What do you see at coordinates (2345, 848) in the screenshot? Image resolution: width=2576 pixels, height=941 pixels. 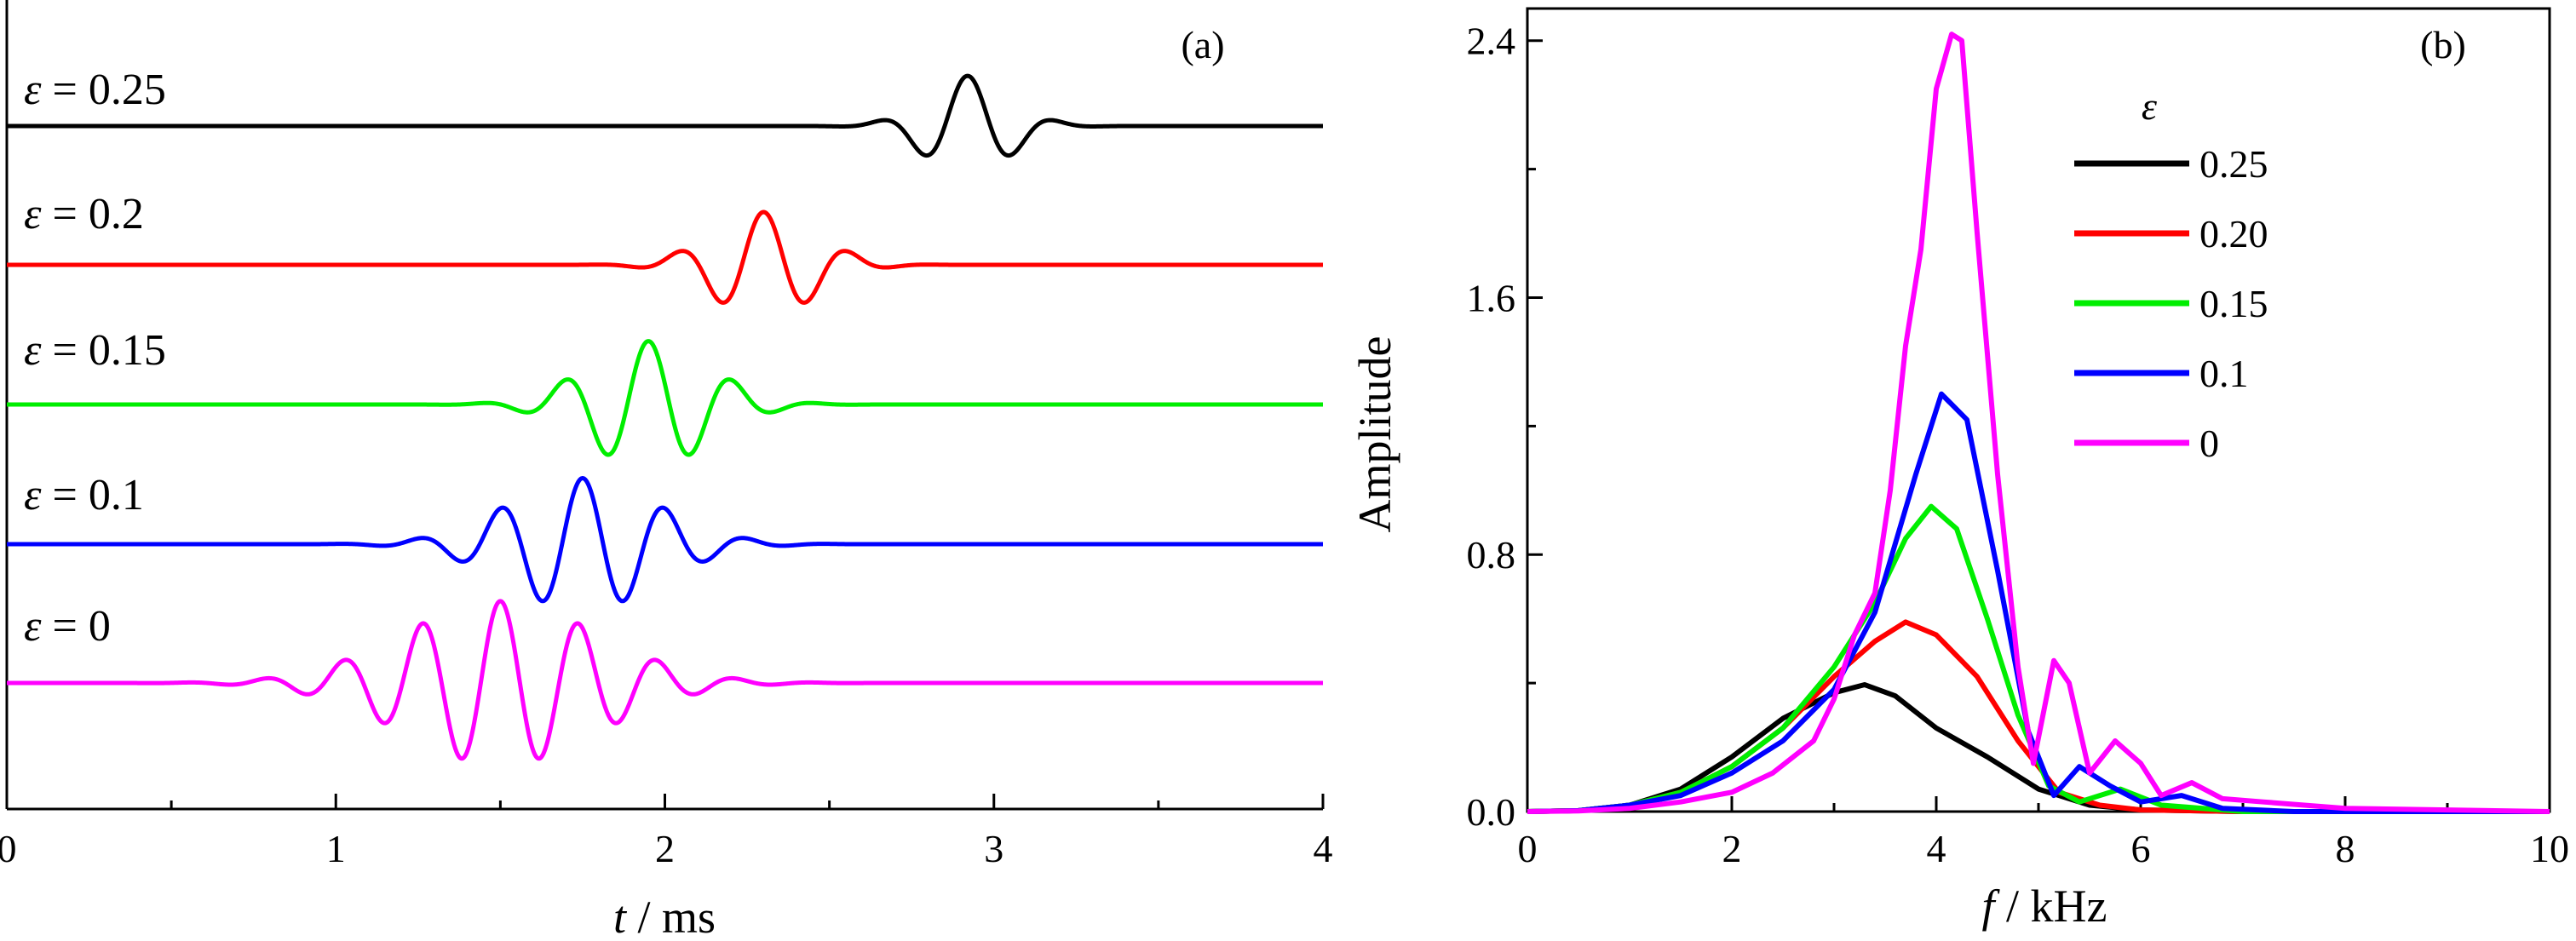 I see `panel-b-x-tick-label: 8` at bounding box center [2345, 848].